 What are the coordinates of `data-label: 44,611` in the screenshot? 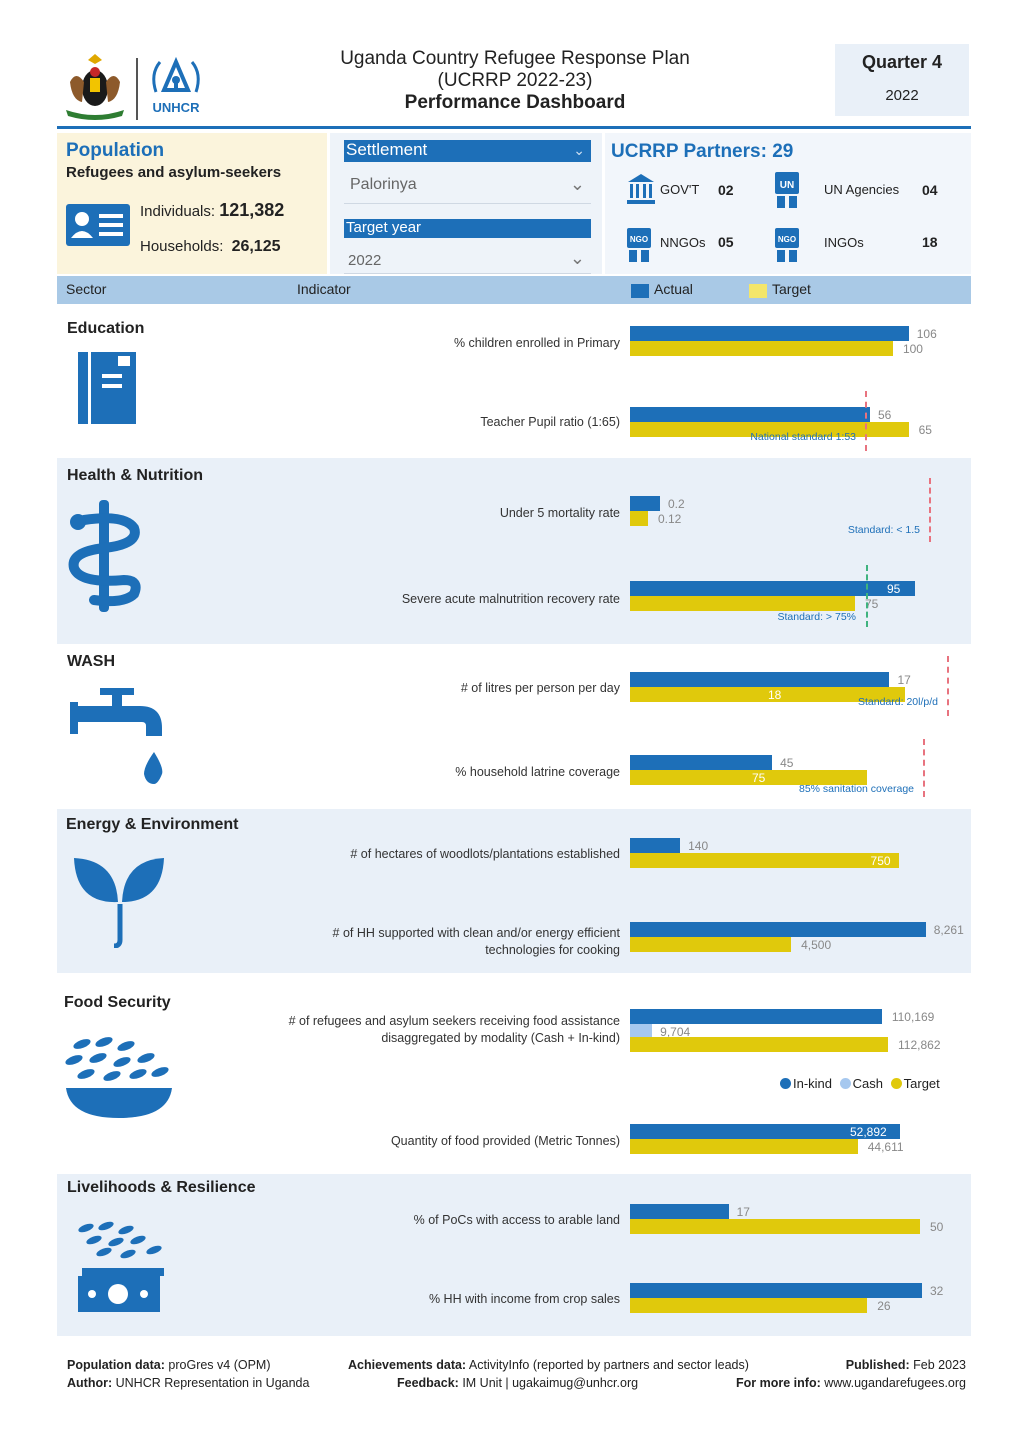 It's located at (885, 1147).